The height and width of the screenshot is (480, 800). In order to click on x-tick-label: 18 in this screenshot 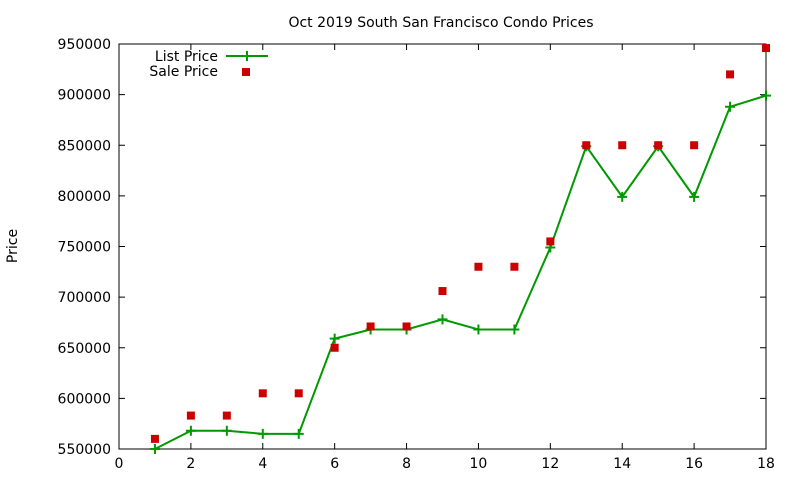, I will do `click(766, 464)`.